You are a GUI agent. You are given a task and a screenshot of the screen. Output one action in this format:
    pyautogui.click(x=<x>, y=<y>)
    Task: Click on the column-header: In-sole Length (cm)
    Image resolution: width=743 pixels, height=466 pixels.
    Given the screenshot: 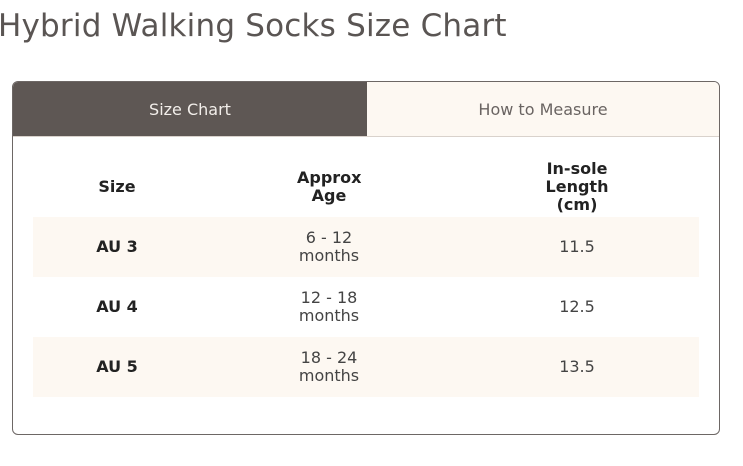 What is the action you would take?
    pyautogui.click(x=577, y=187)
    